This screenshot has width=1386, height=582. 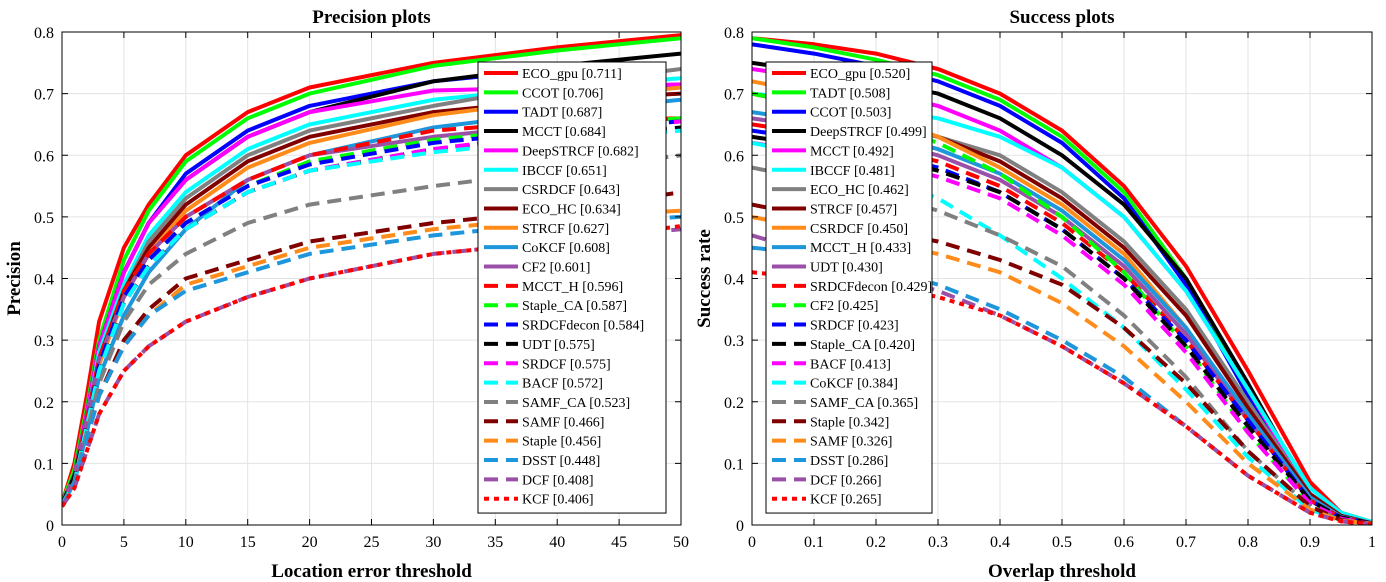 I want to click on x-tick-label: 15, so click(x=248, y=542).